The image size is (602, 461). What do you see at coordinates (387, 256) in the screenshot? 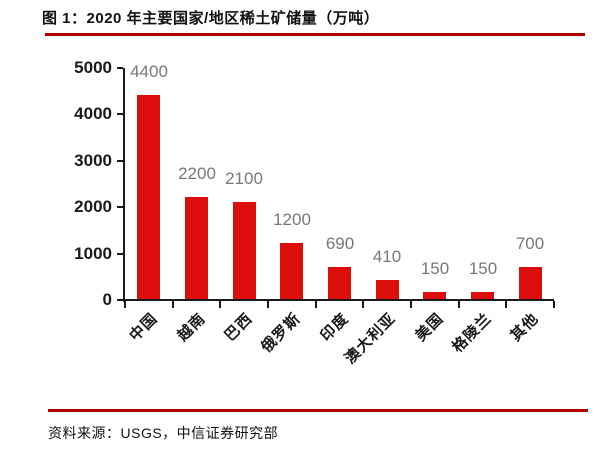
I see `bar-value-label: 410` at bounding box center [387, 256].